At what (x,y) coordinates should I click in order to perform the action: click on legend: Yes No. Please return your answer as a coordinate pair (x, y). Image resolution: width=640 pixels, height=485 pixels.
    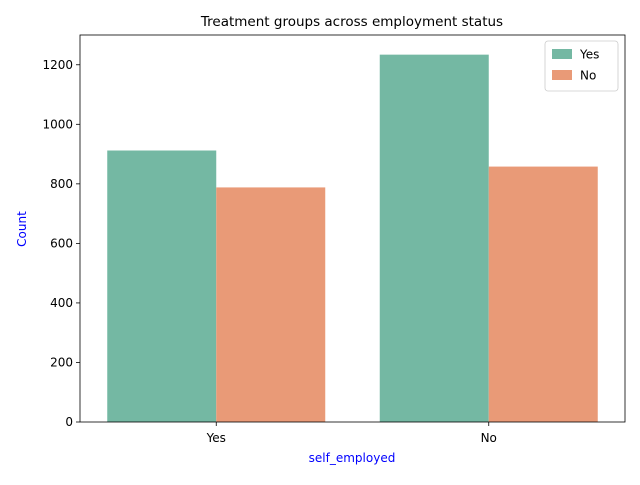
    Looking at the image, I should click on (581, 66).